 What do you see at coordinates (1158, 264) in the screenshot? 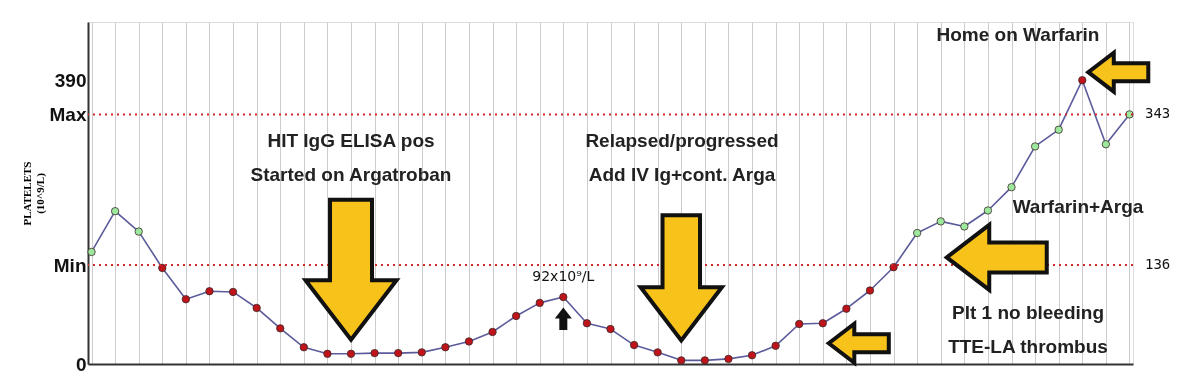
I see `ref-line-label: 136` at bounding box center [1158, 264].